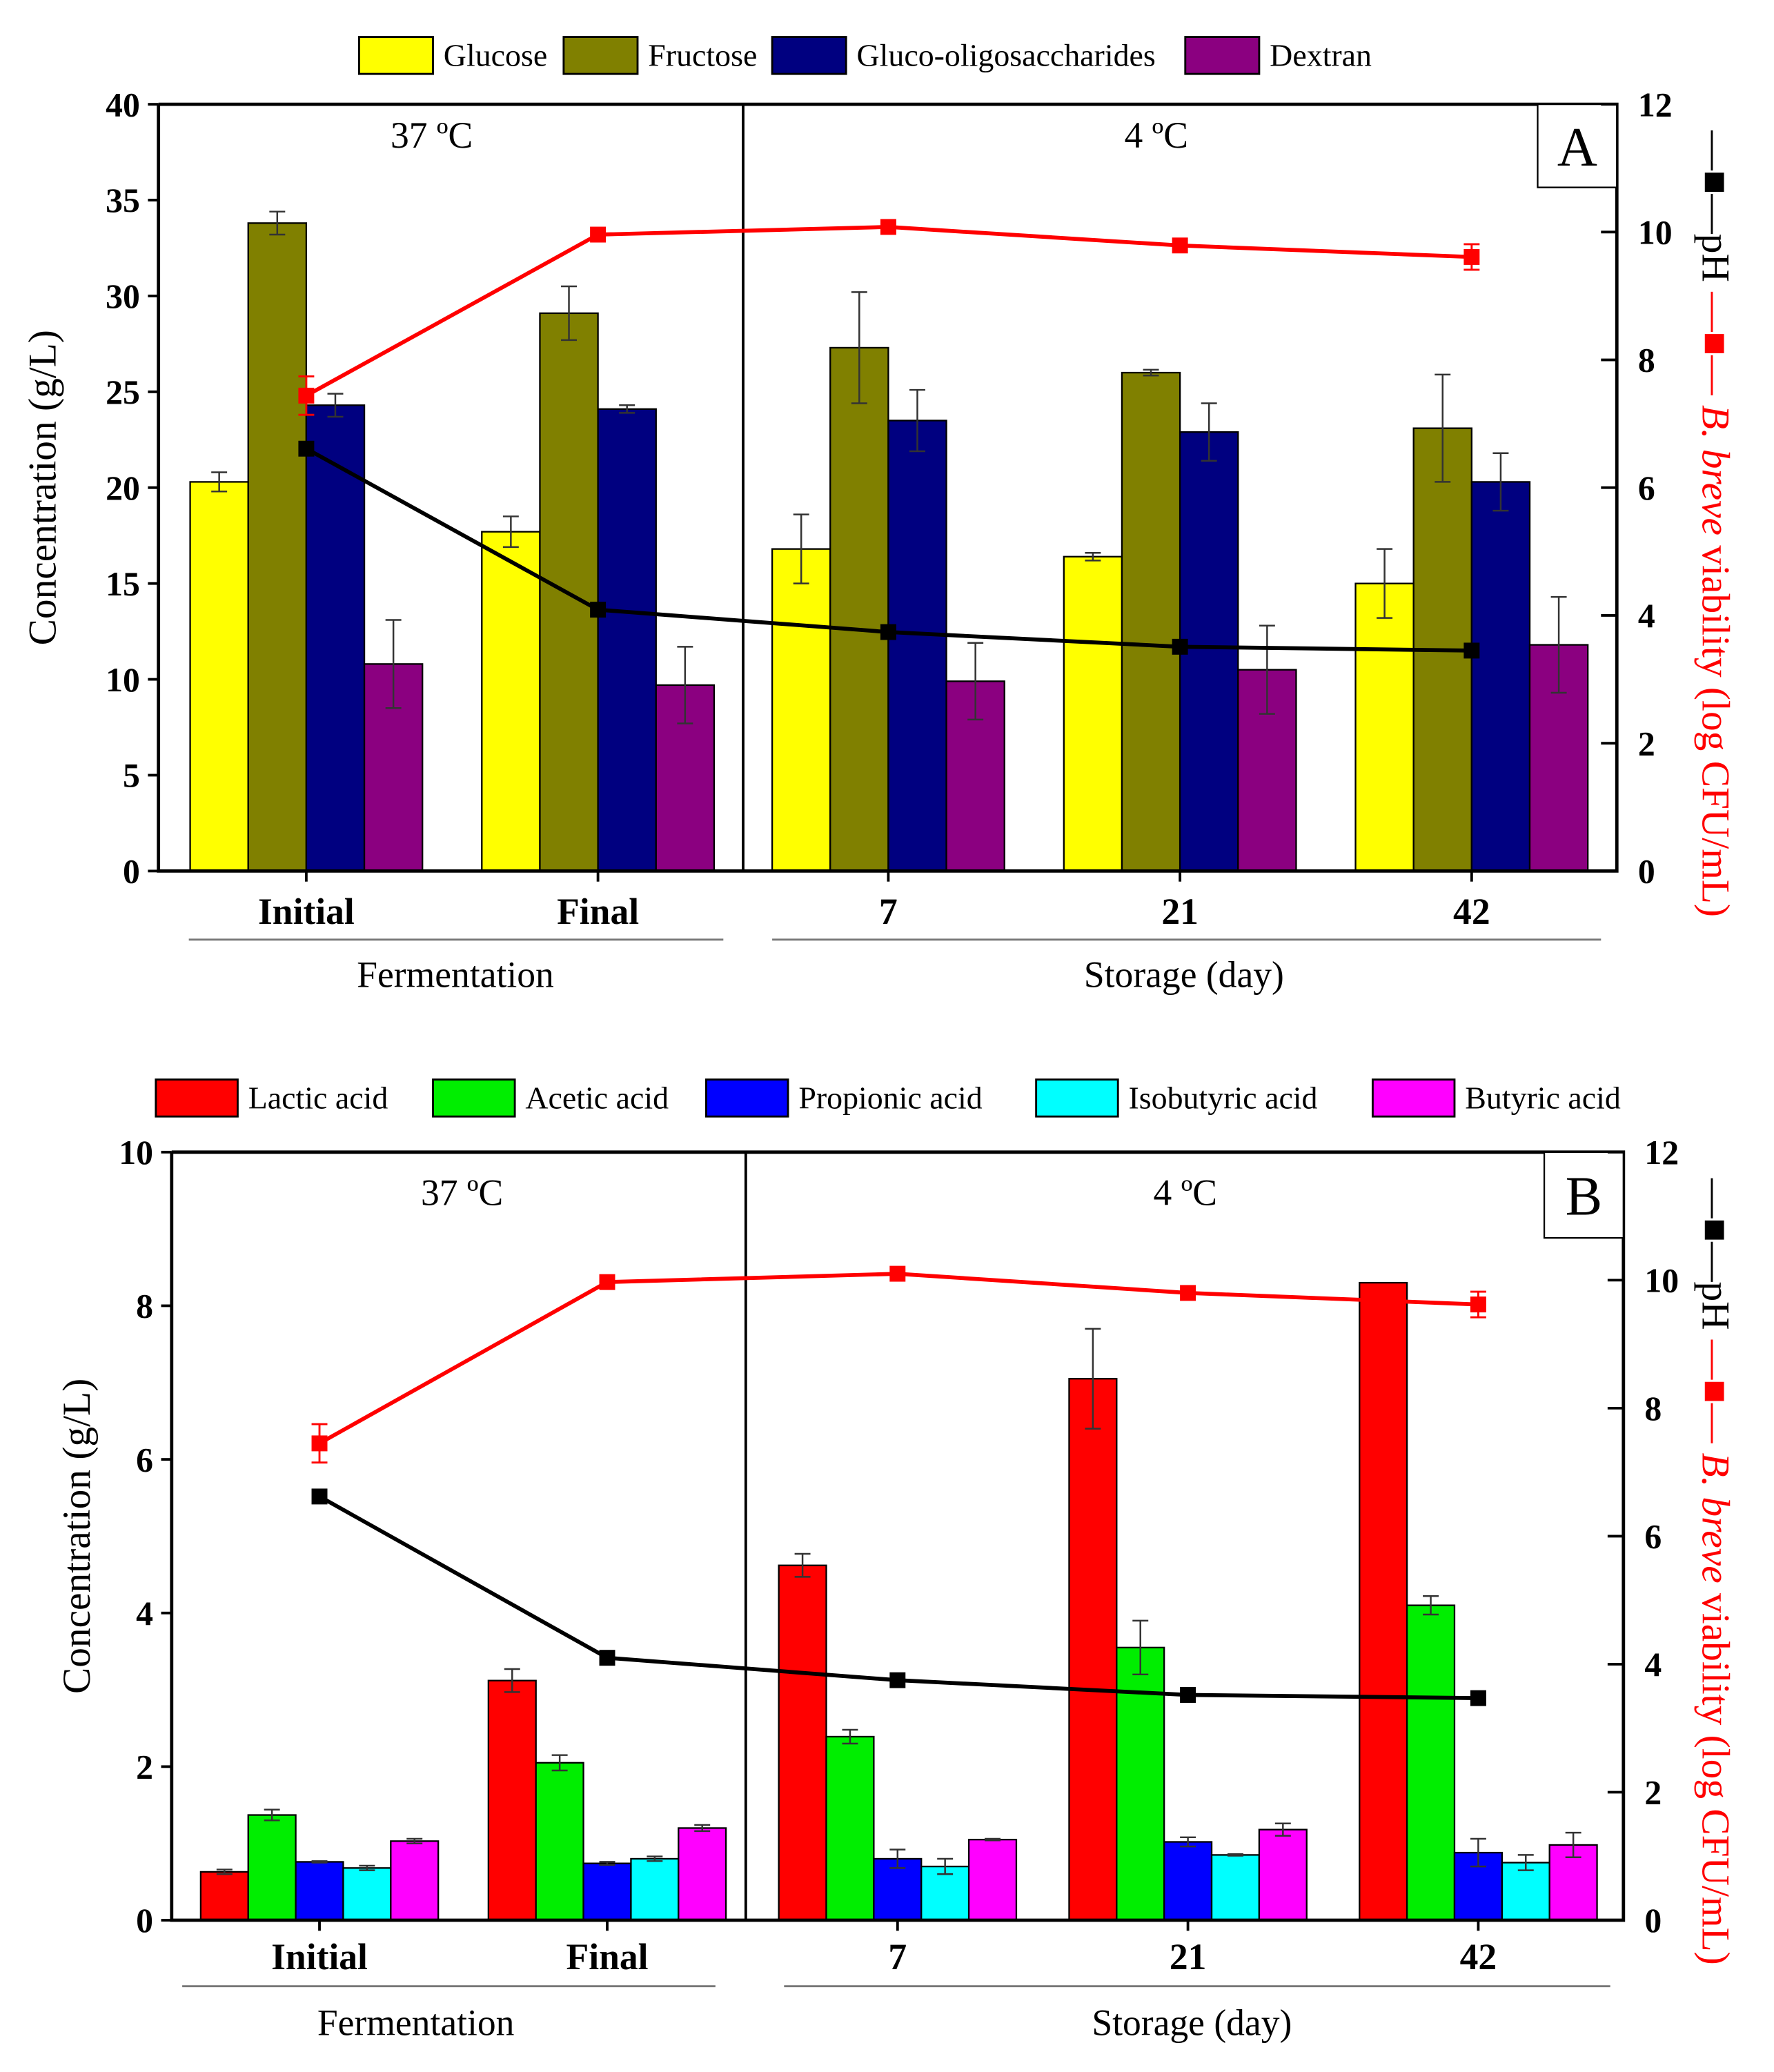  Describe the element at coordinates (123, 105) in the screenshot. I see `y-tick-label: 40` at that location.